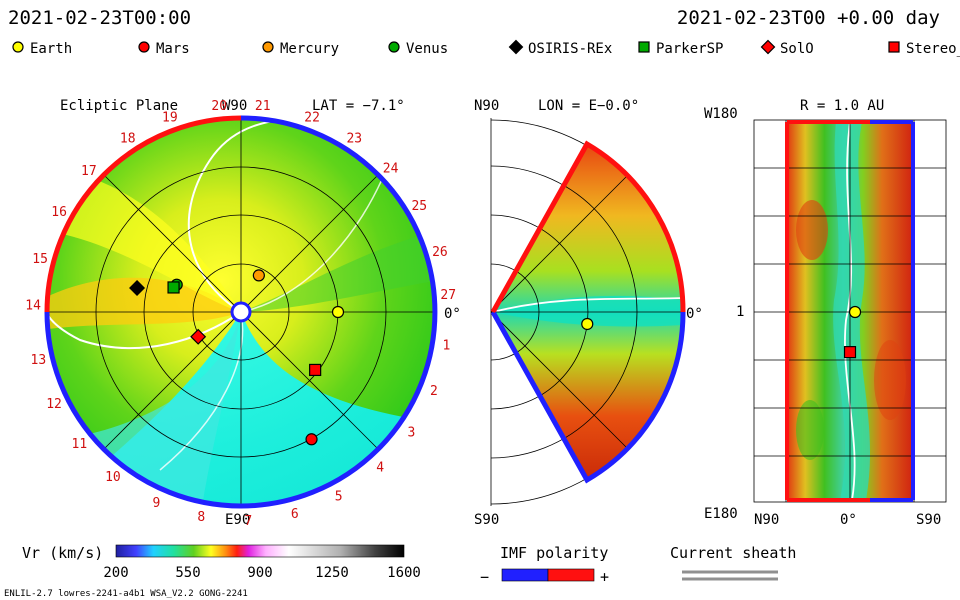 This screenshot has width=960, height=600. I want to click on legend-marker-stereo-, so click(894, 47).